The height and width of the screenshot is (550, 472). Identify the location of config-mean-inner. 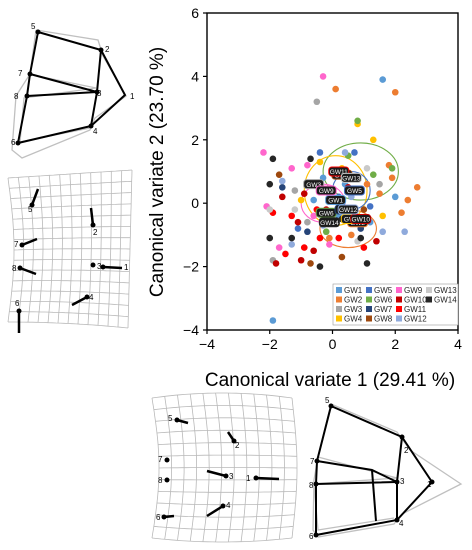
(356, 472).